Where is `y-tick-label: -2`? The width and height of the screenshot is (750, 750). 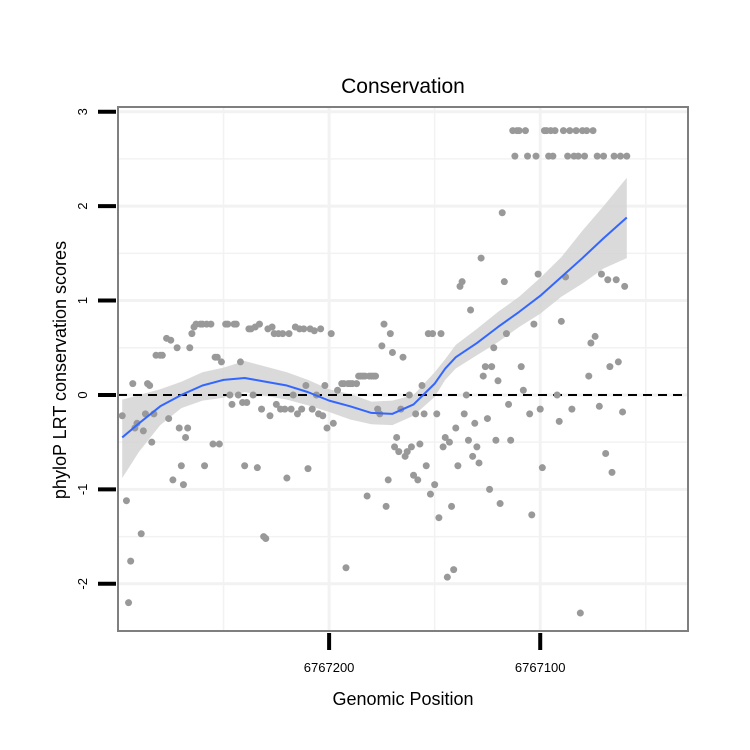
y-tick-label: -2 is located at coordinates (82, 584).